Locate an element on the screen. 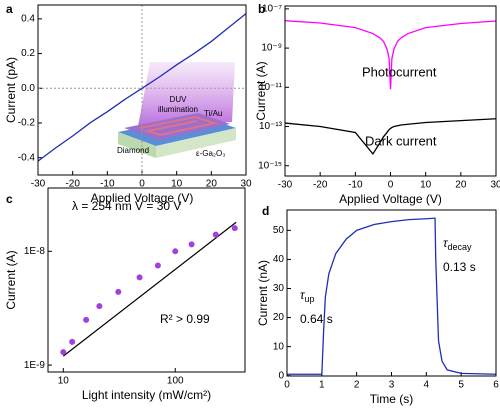  inset-label: ε-Ga₂O₃ is located at coordinates (211, 153).